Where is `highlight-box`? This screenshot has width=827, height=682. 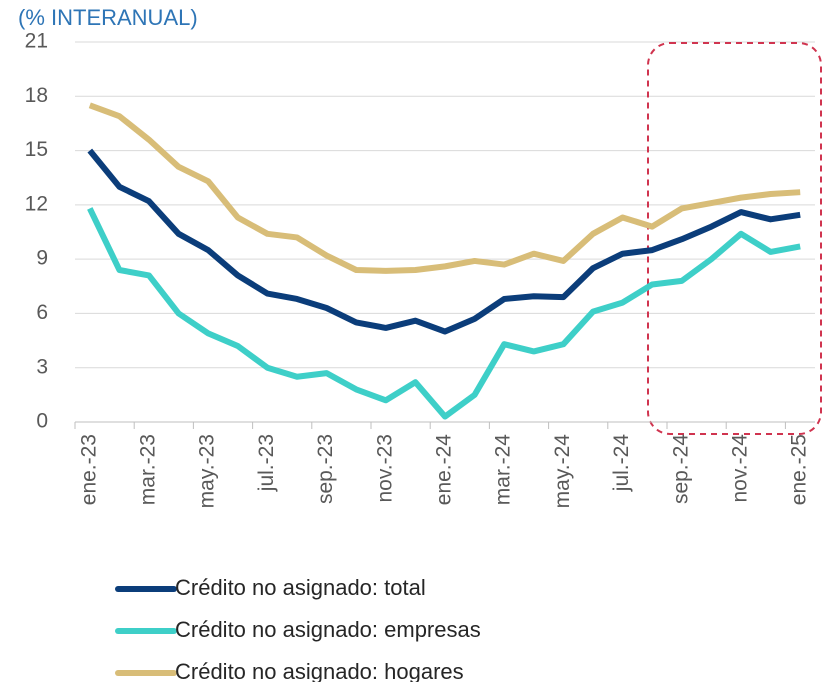
highlight-box is located at coordinates (734, 238).